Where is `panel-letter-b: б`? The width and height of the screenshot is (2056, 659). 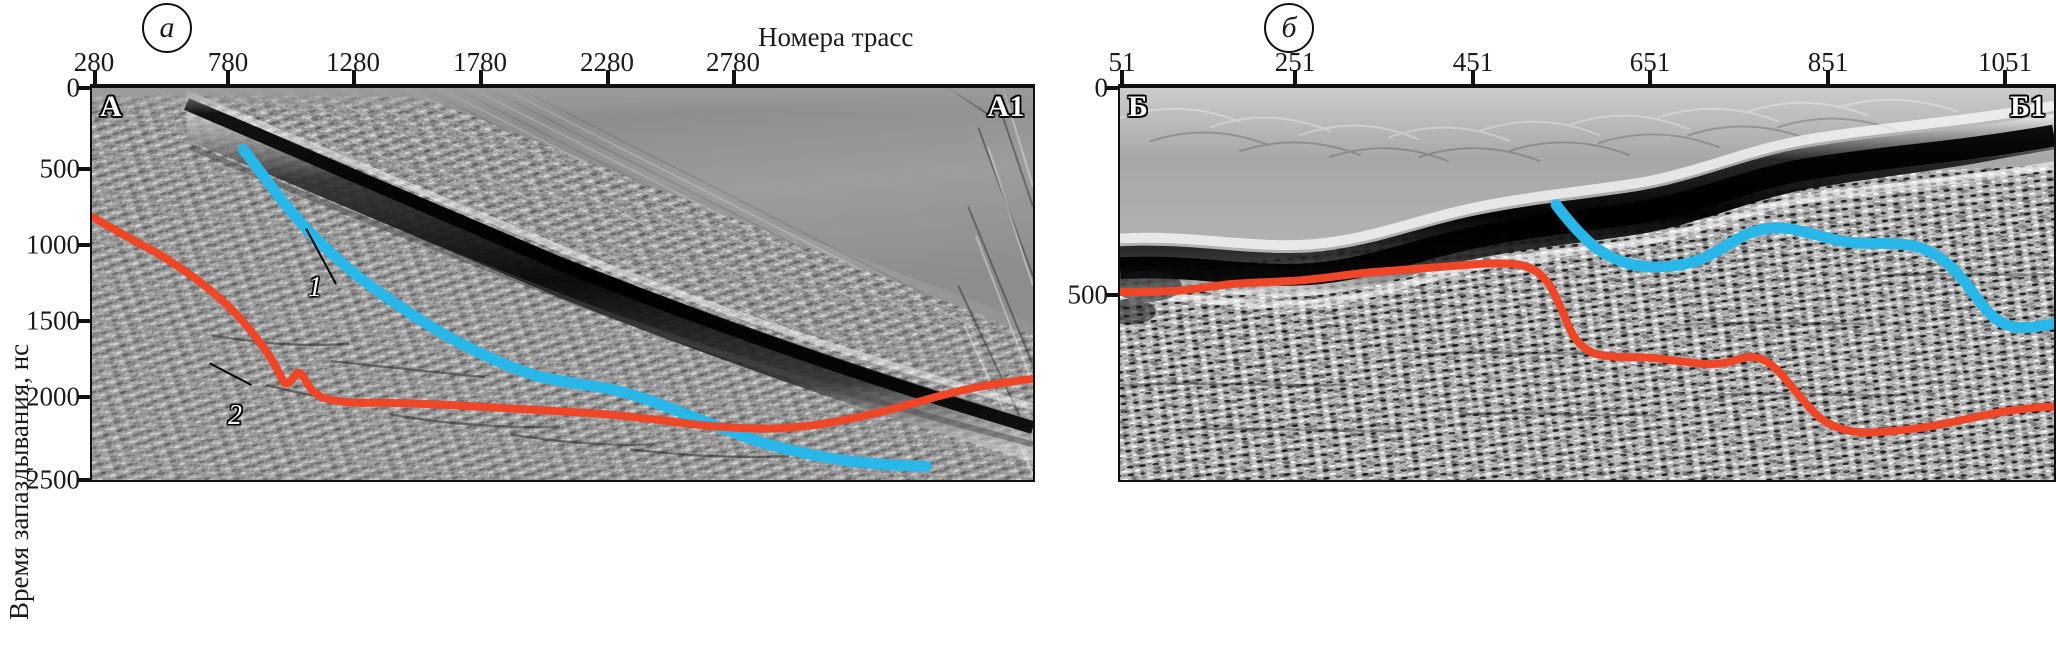 panel-letter-b: б is located at coordinates (1289, 28).